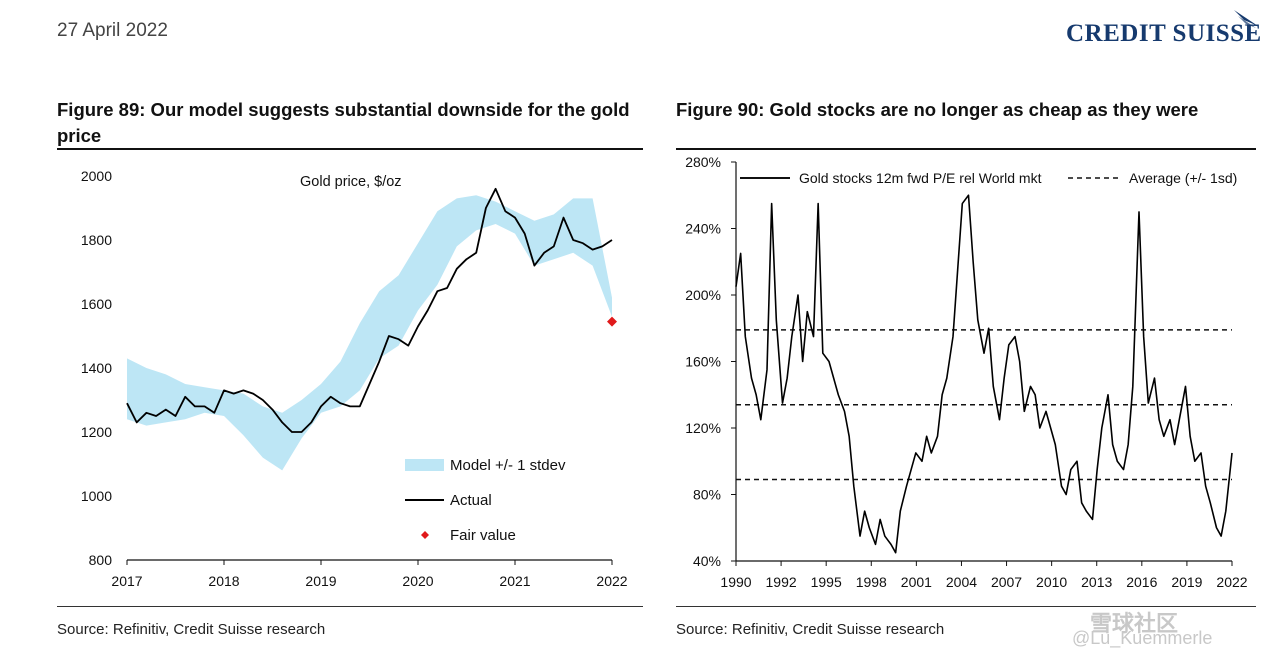  I want to click on legend-swatch-band, so click(424, 465).